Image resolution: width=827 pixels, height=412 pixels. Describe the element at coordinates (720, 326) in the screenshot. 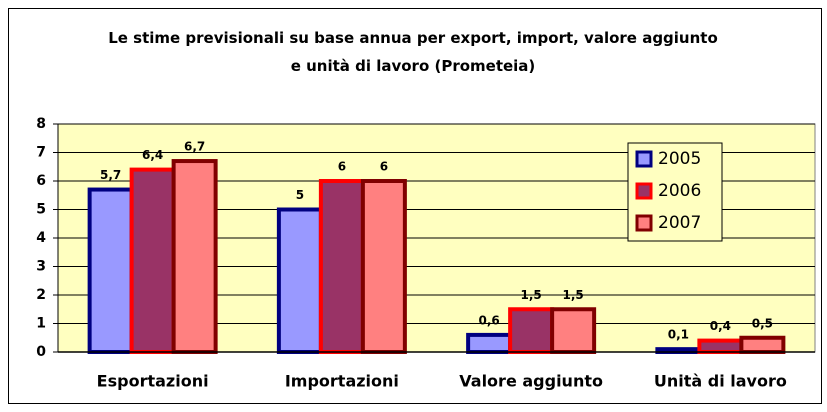

I see `data-label: 0,4` at that location.